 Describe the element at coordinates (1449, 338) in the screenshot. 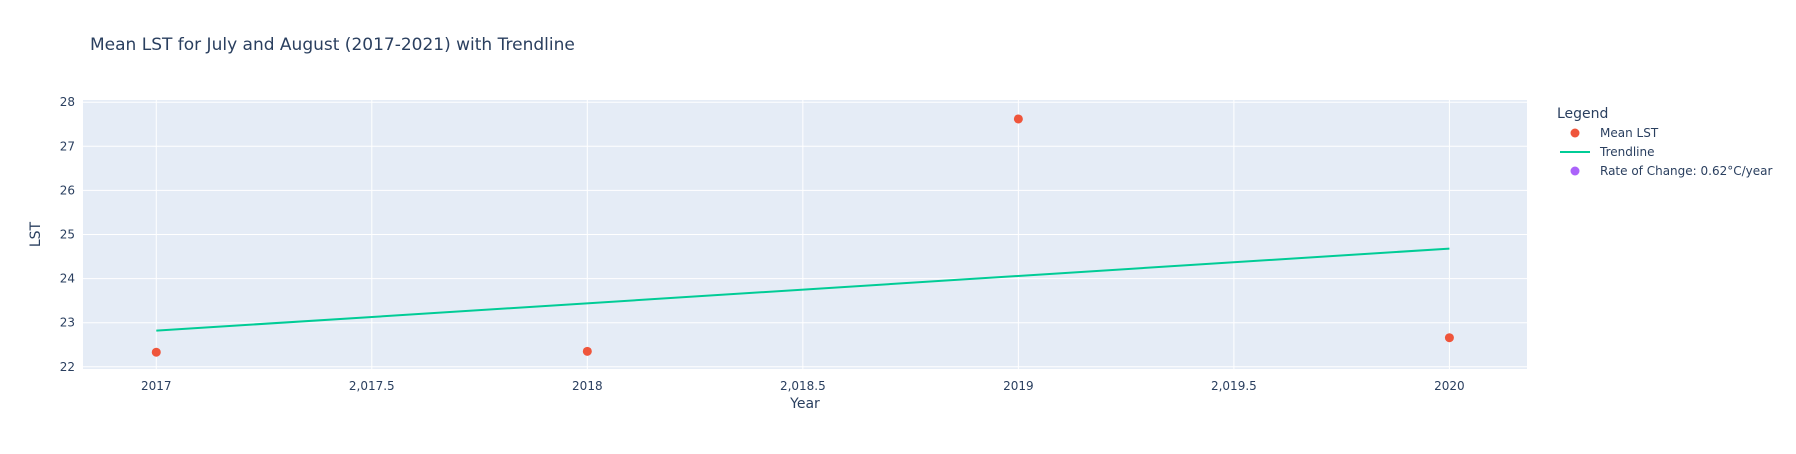

I see `data-point-2020` at that location.